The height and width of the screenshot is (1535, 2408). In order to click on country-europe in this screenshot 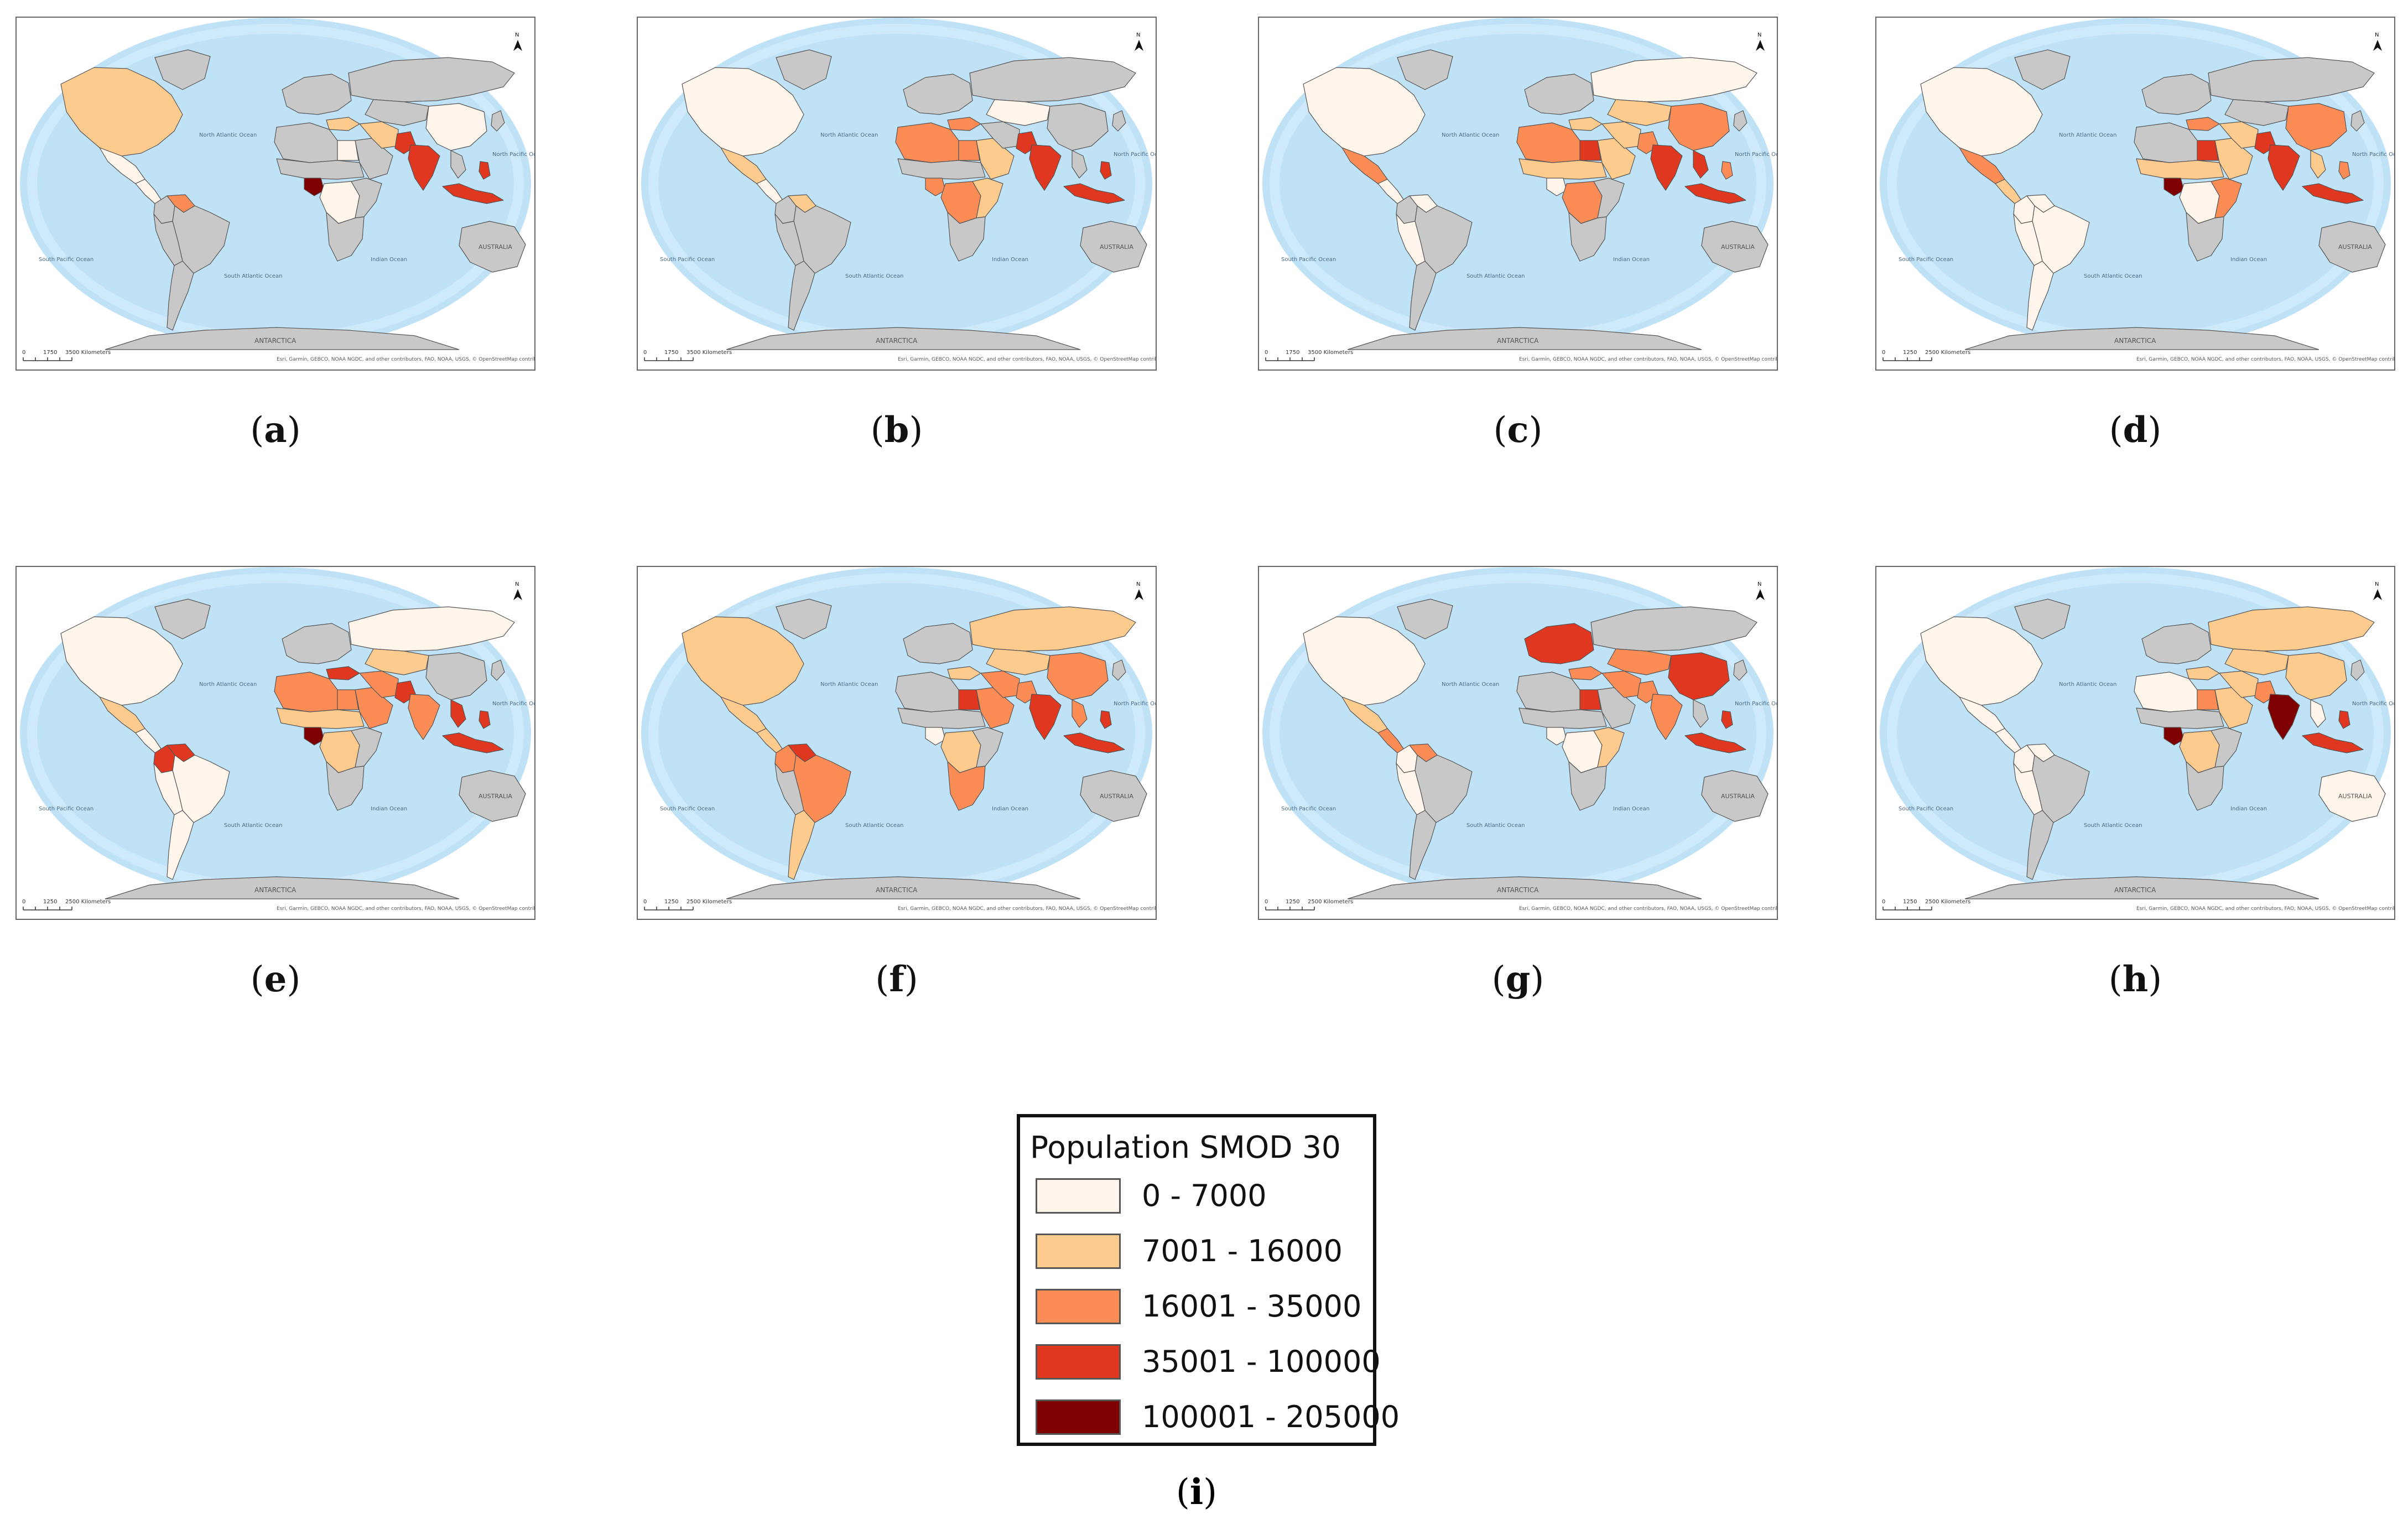, I will do `click(2176, 643)`.